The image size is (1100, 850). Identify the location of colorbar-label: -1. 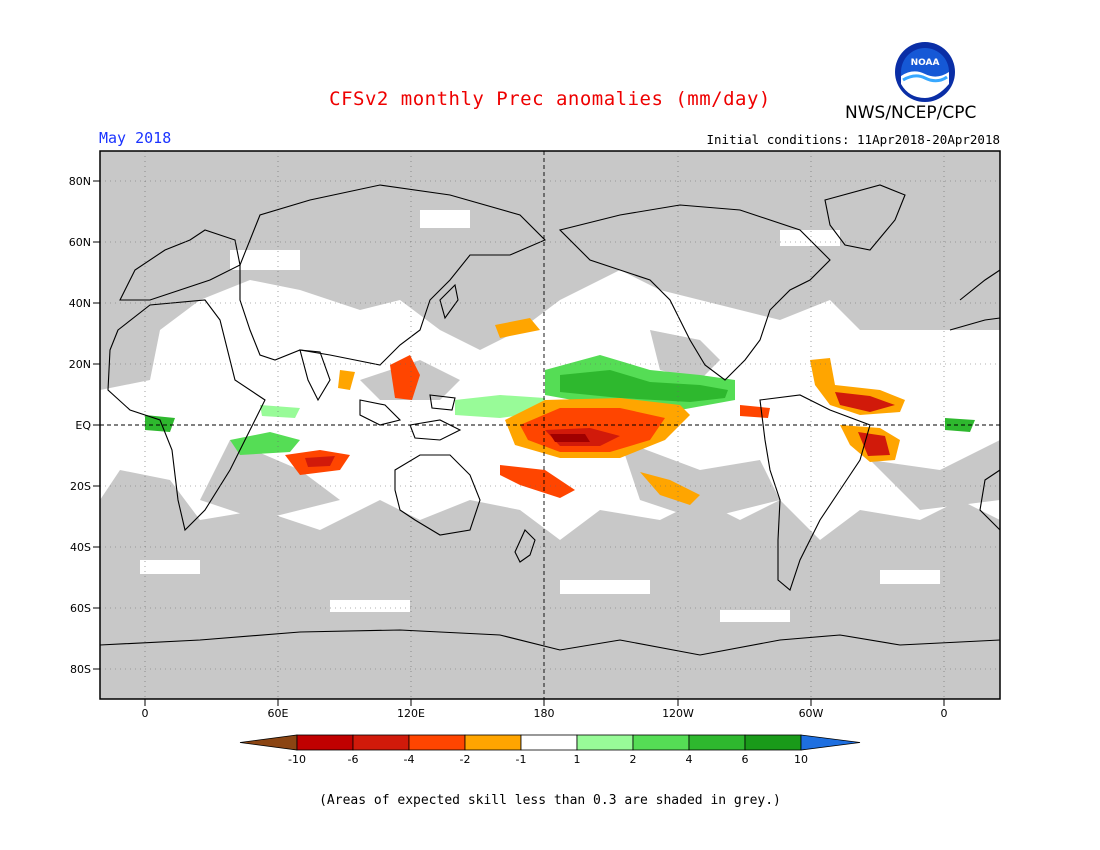
(521, 759).